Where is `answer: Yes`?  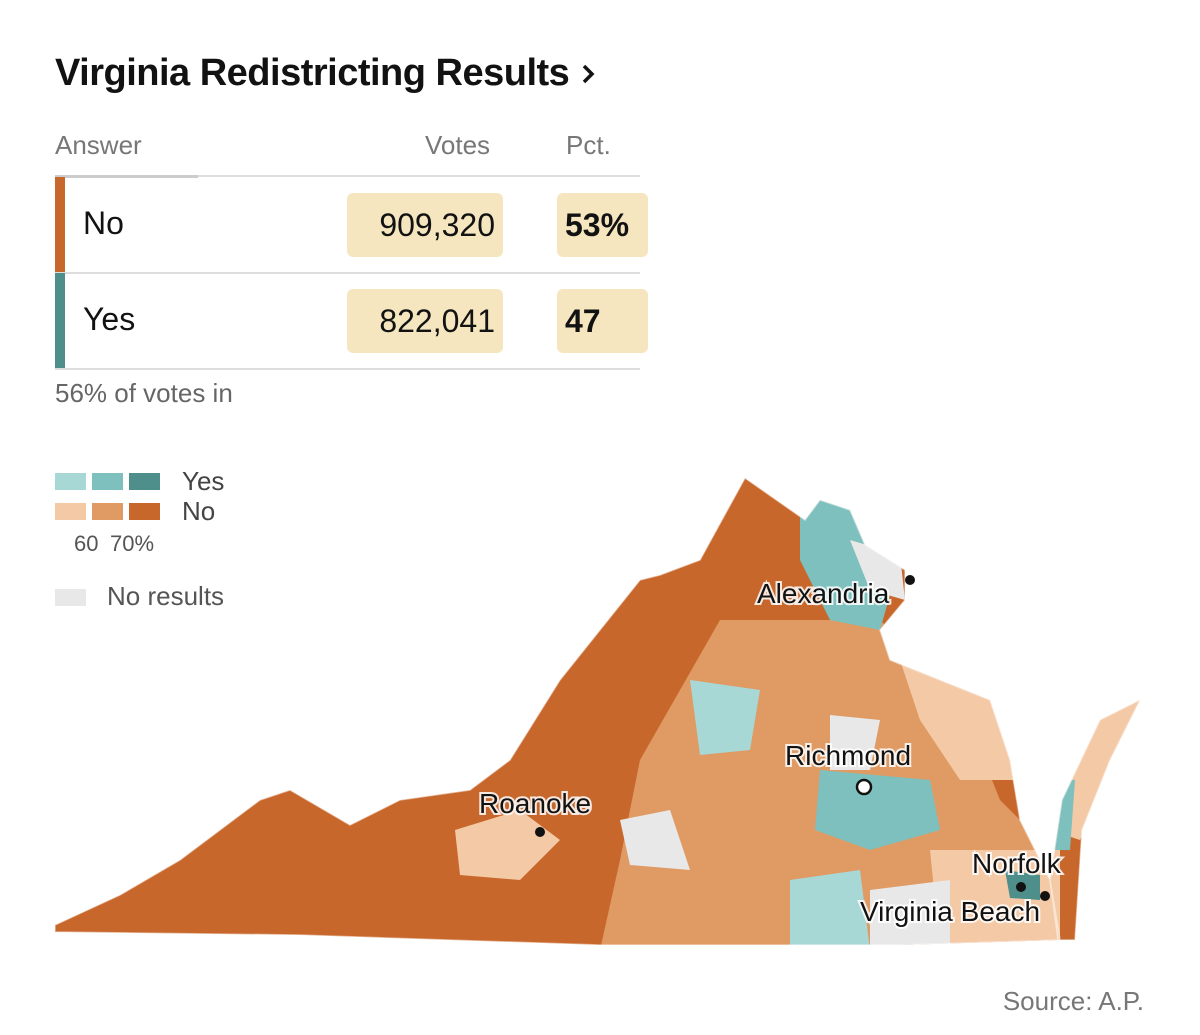 answer: Yes is located at coordinates (109, 319).